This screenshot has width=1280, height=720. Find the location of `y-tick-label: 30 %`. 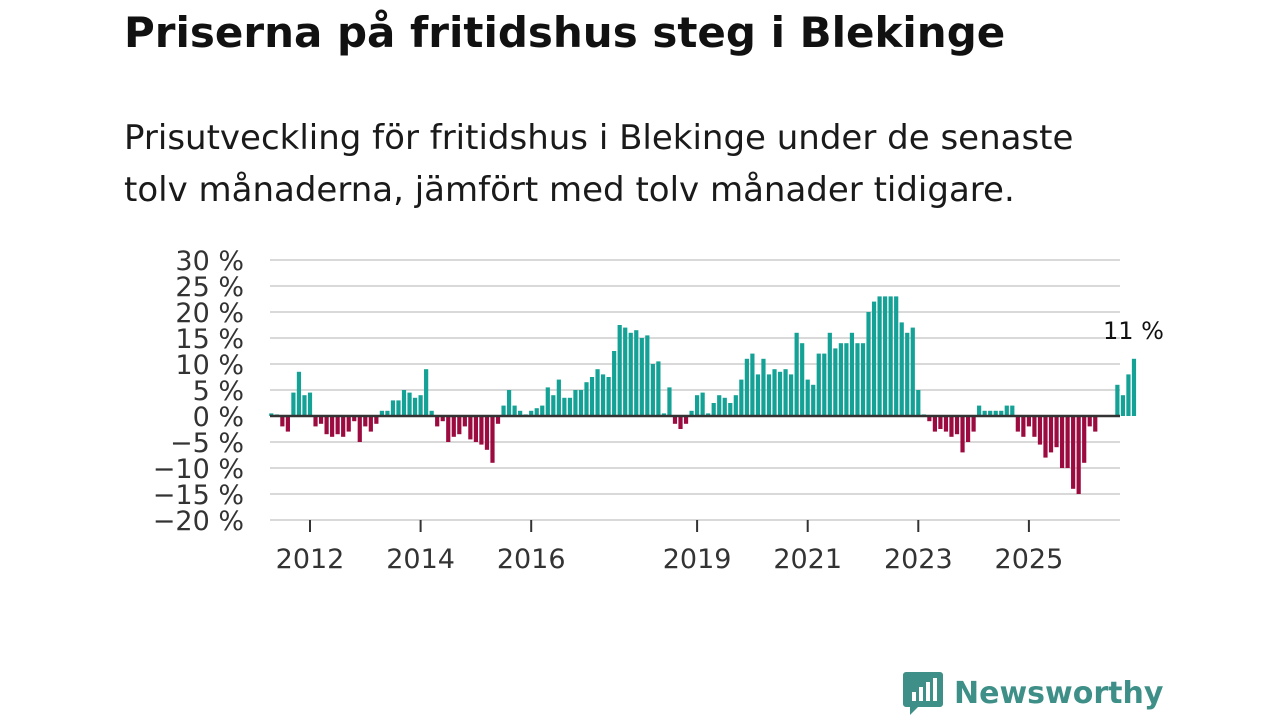

y-tick-label: 30 % is located at coordinates (209, 261).